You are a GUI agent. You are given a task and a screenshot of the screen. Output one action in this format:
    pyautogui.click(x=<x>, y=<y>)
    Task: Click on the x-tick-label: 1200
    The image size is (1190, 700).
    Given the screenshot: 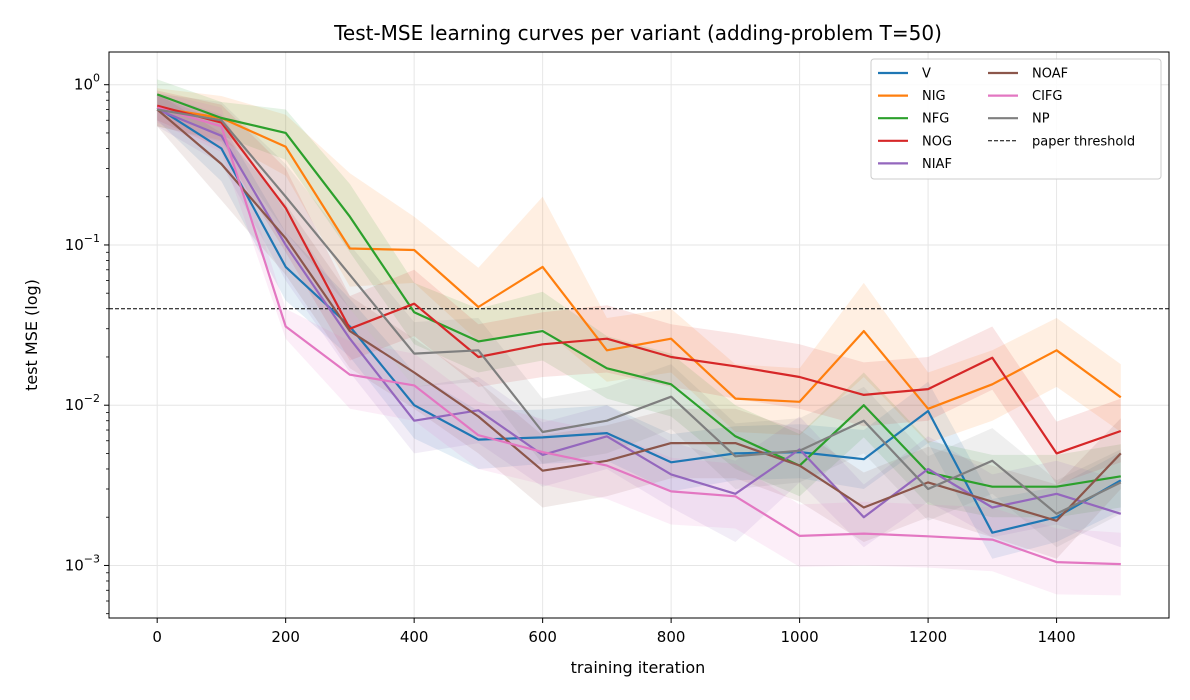 What is the action you would take?
    pyautogui.click(x=928, y=637)
    